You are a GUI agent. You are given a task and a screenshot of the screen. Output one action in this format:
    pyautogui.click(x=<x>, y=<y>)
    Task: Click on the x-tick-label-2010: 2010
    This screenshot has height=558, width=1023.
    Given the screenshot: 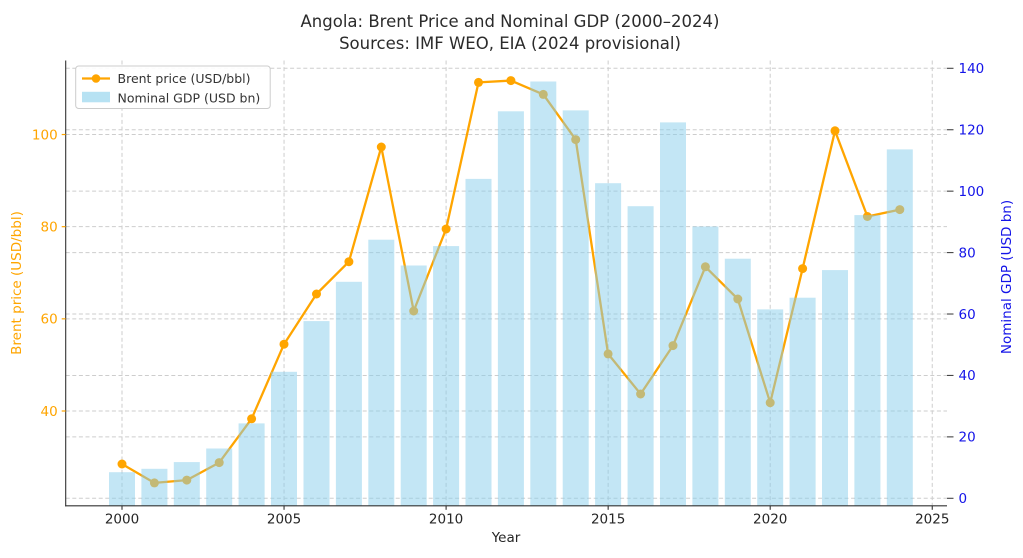 What is the action you would take?
    pyautogui.click(x=446, y=520)
    